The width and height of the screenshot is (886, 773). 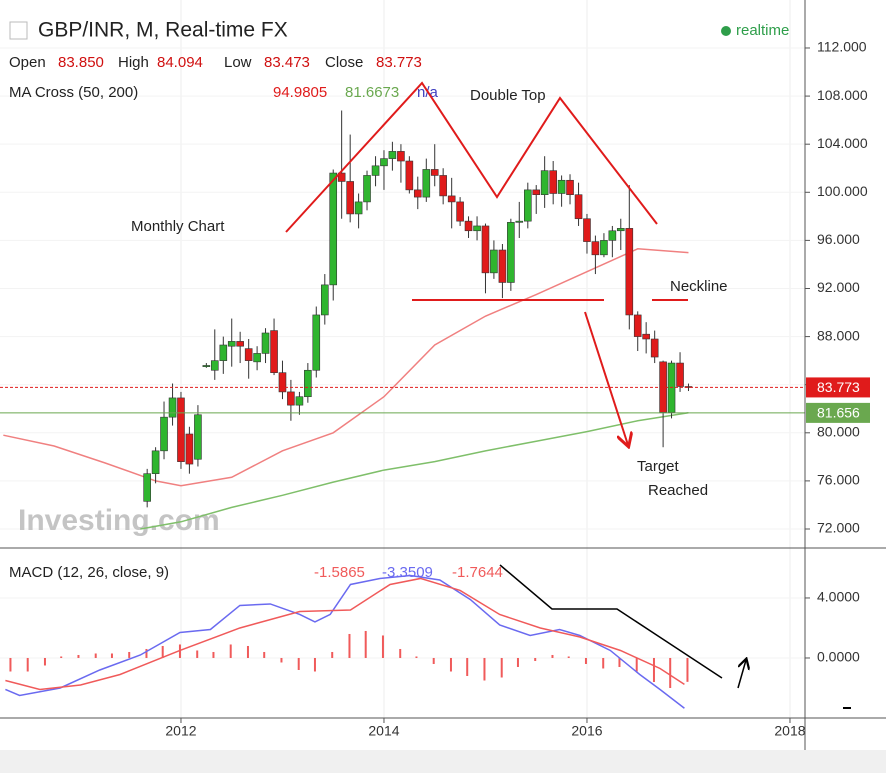 I want to click on x-tick-label: 2014, so click(x=383, y=731).